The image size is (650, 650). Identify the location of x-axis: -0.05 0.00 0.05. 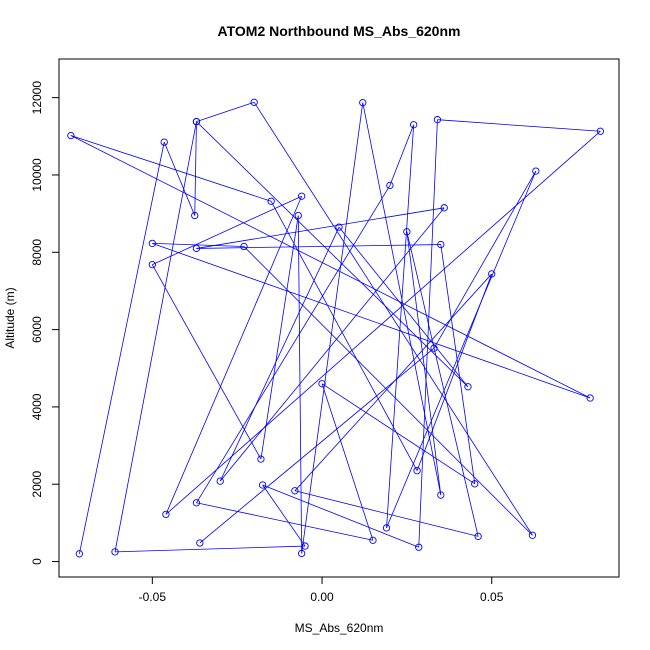
(321, 590).